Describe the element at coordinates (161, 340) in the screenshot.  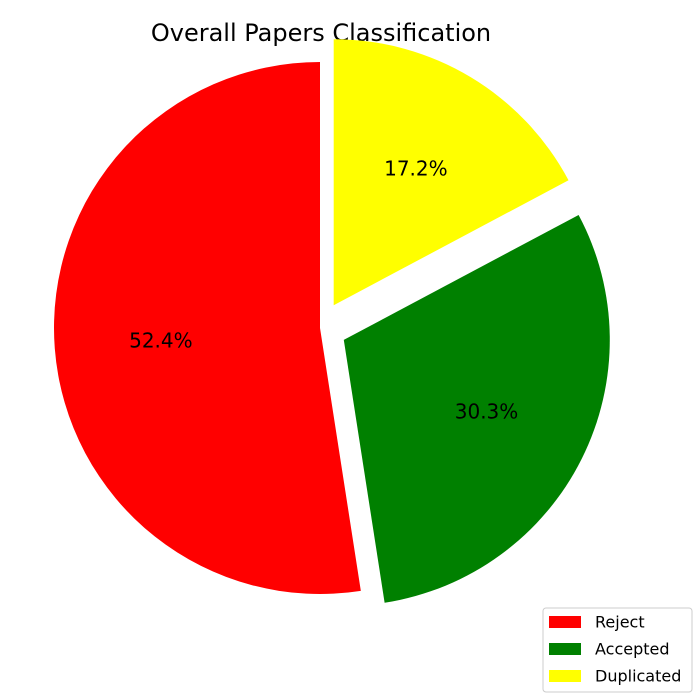
I see `pie-label-reject: 52.4%` at that location.